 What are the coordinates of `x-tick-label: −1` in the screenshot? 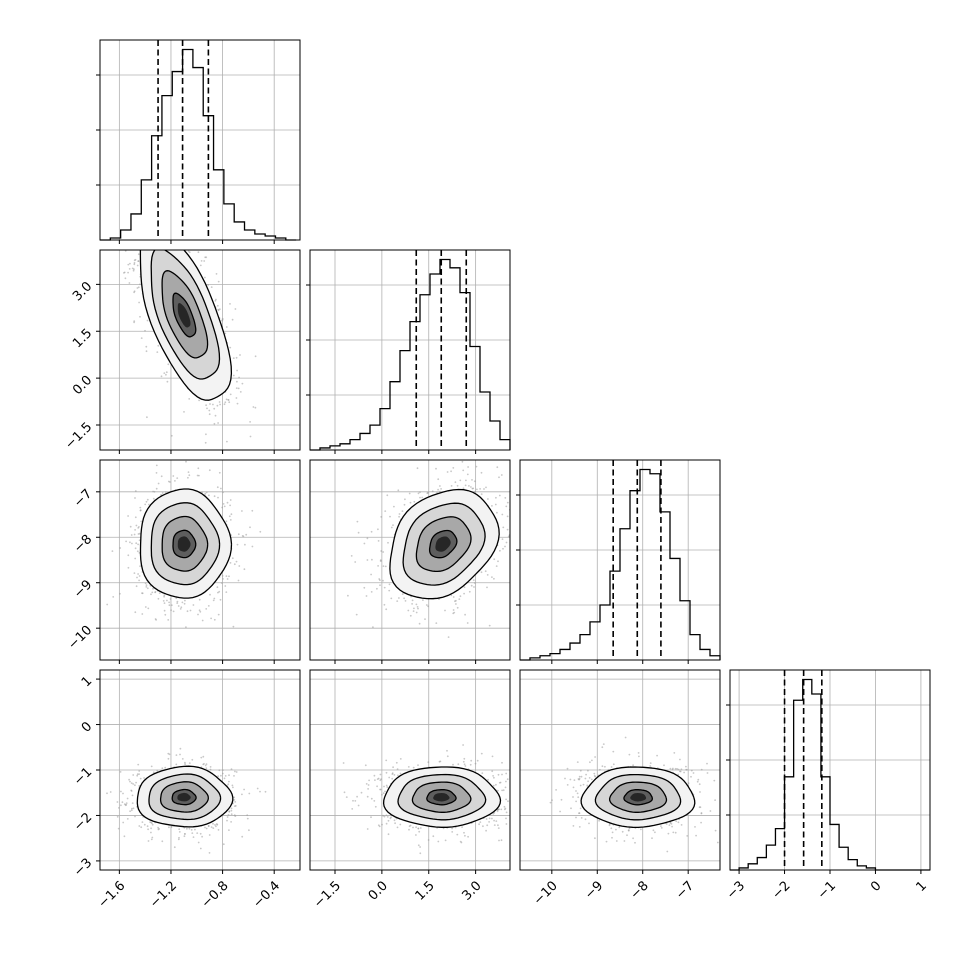 It's located at (827, 890).